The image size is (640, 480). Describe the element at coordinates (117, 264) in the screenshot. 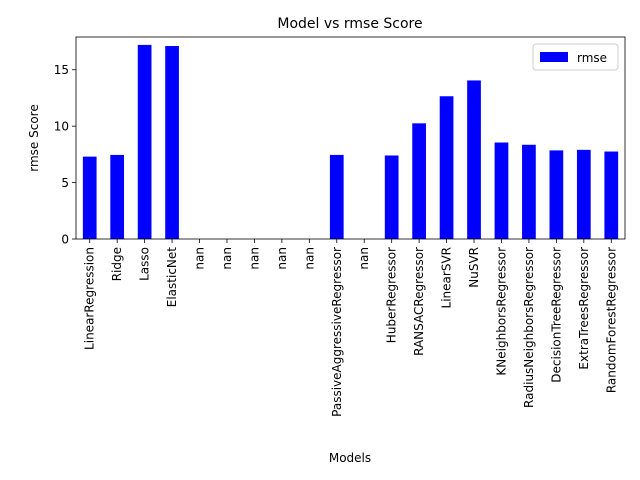

I see `x-tick-label: Ridge` at that location.